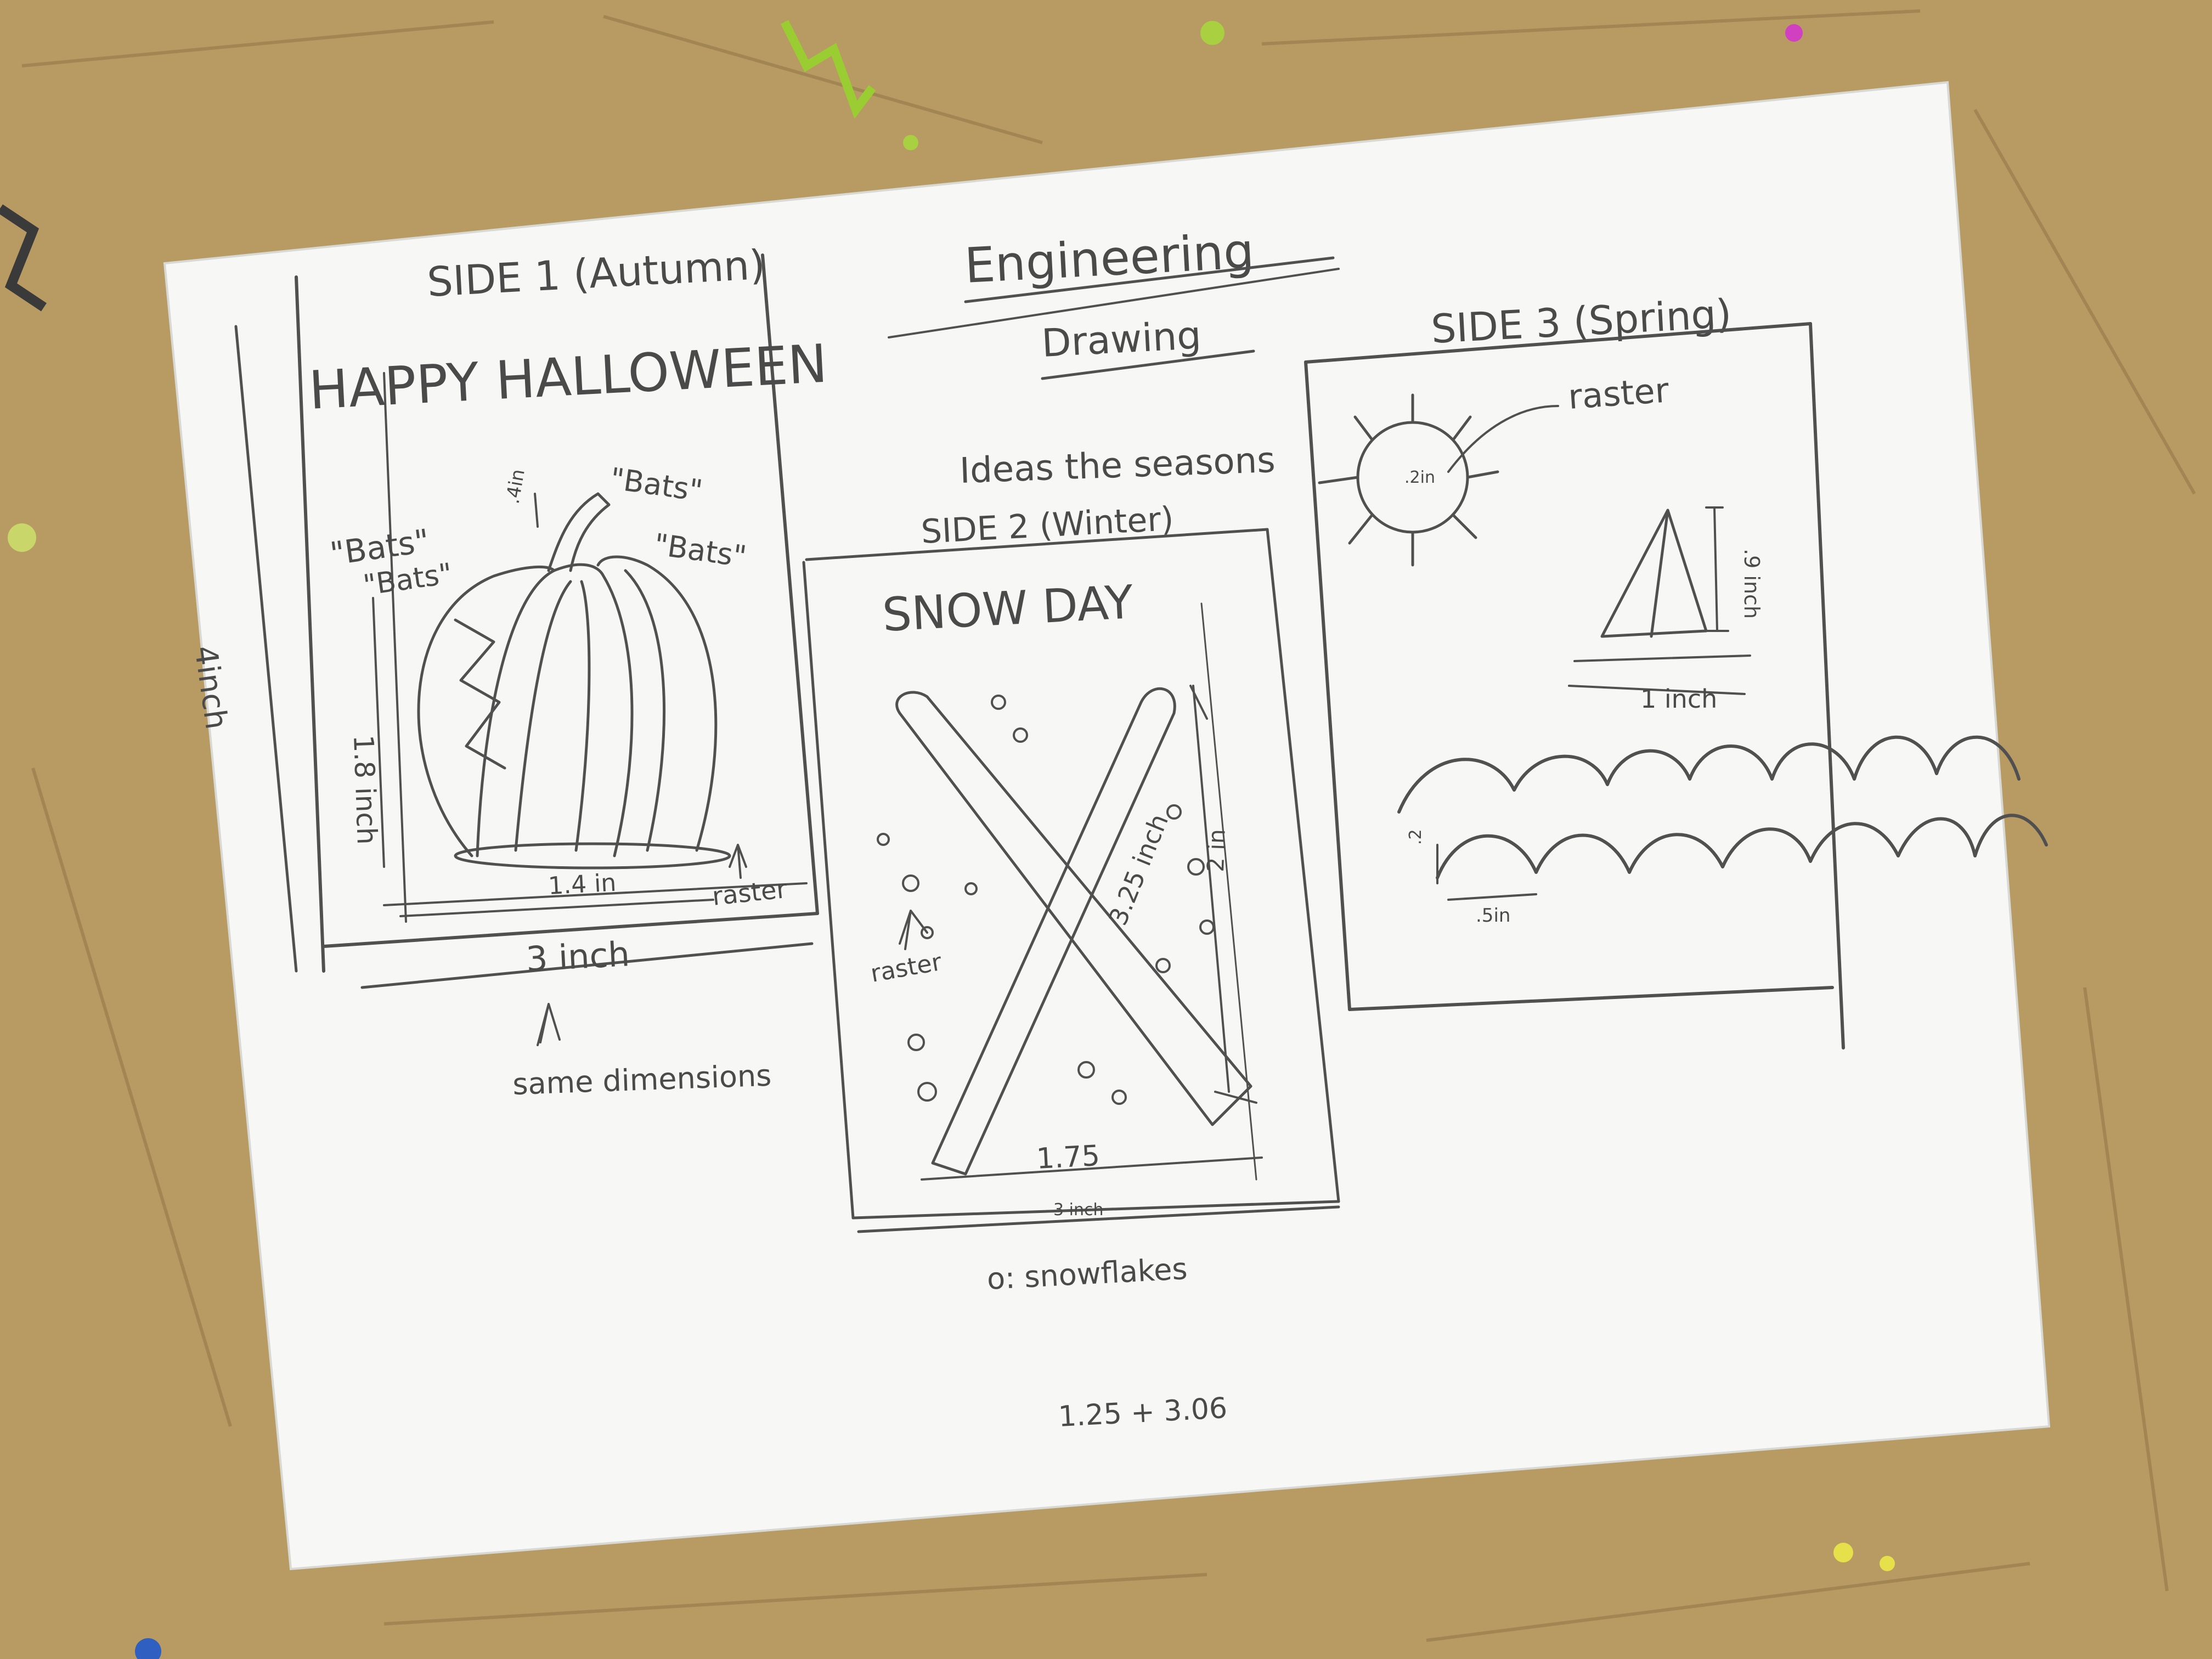  I want to click on side2-bottom-dim: 3 inch, so click(1078, 1210).